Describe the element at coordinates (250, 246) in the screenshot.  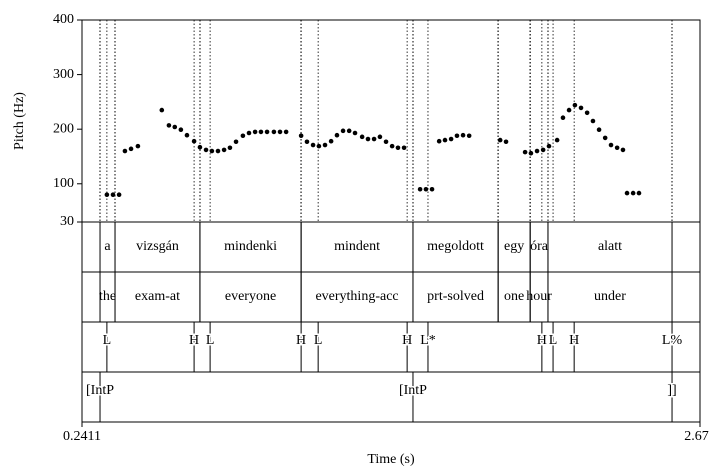
I see `interval-label: mindenki` at that location.